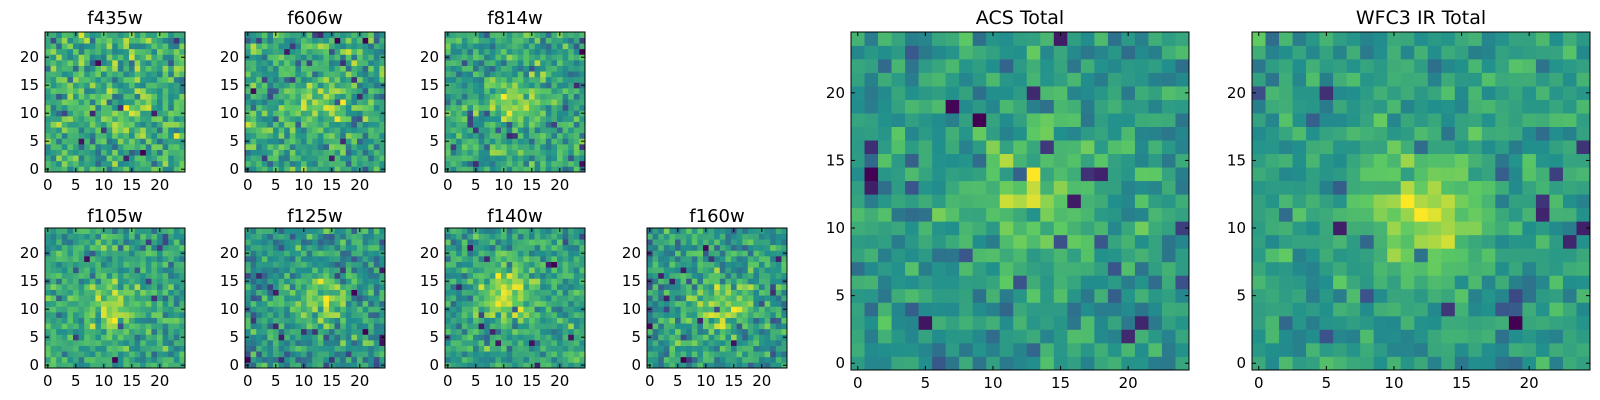 The image size is (1600, 400). I want to click on tick-label: 10, so click(503, 185).